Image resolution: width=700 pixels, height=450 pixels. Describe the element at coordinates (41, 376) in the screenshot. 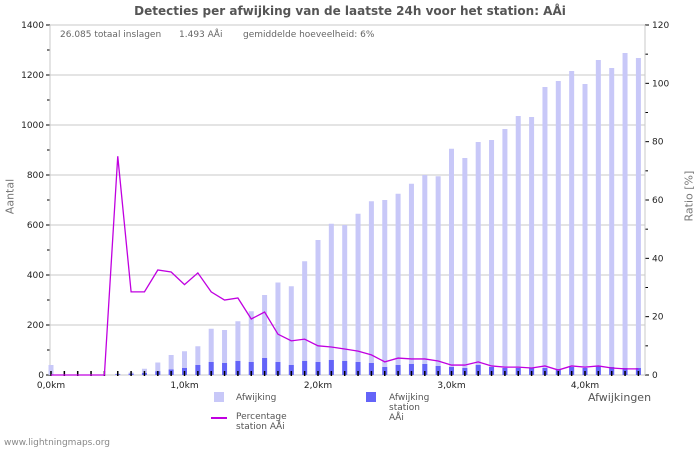

I see `y-tick-label: 0` at that location.